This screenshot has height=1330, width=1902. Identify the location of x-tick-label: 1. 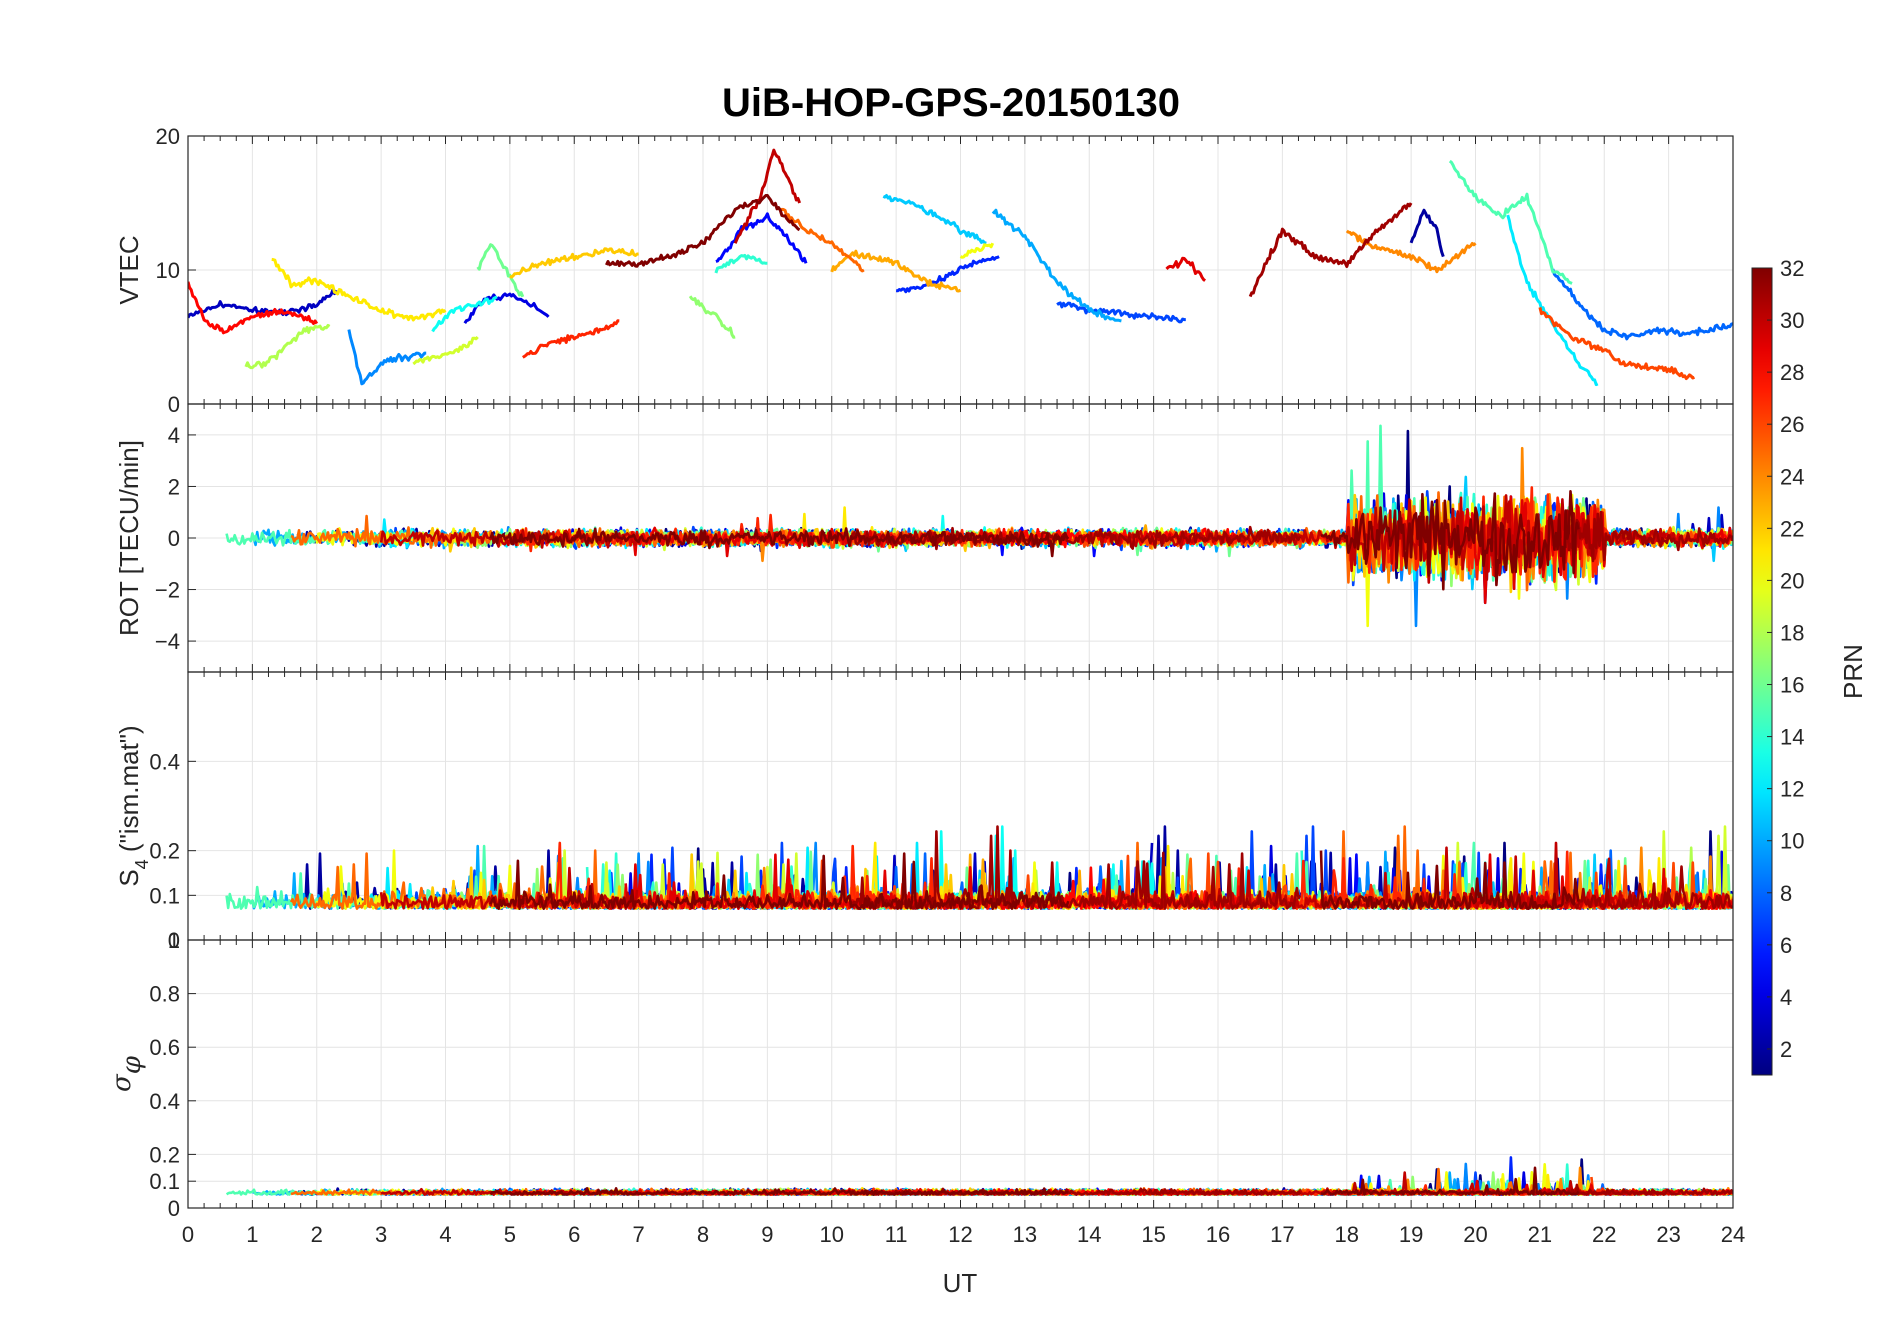
(252, 1234).